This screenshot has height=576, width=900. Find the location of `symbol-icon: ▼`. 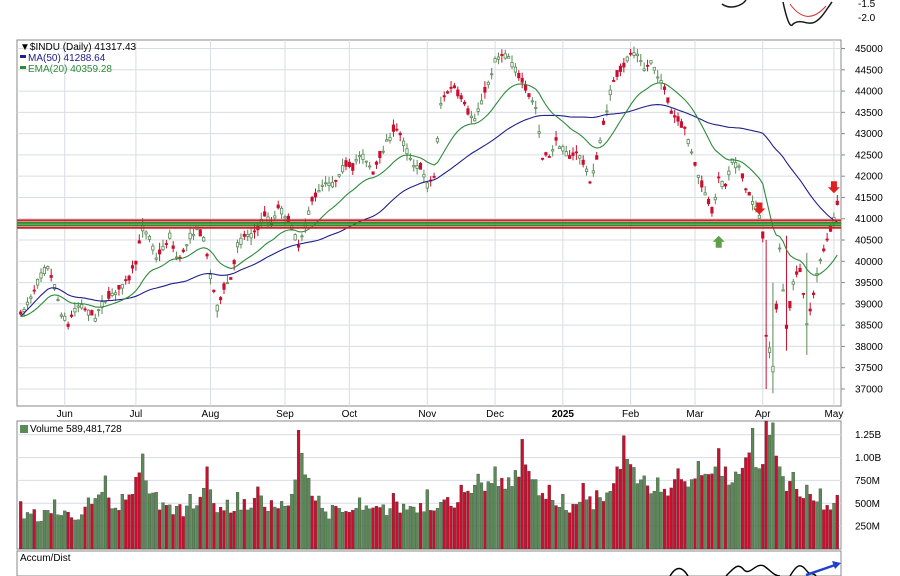

symbol-icon: ▼ is located at coordinates (25, 47).